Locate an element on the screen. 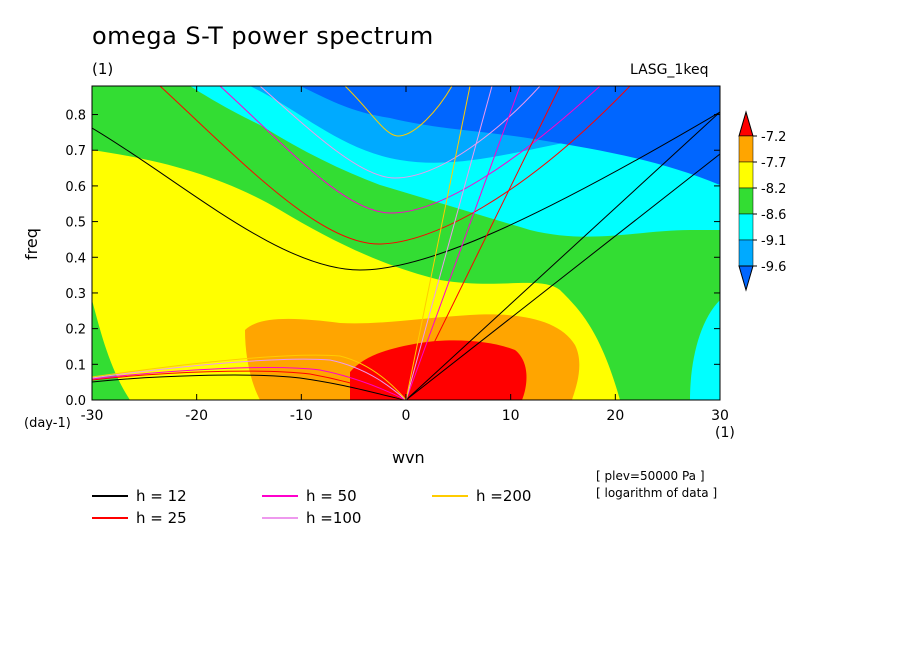  legend-label: h =200 is located at coordinates (503, 496).